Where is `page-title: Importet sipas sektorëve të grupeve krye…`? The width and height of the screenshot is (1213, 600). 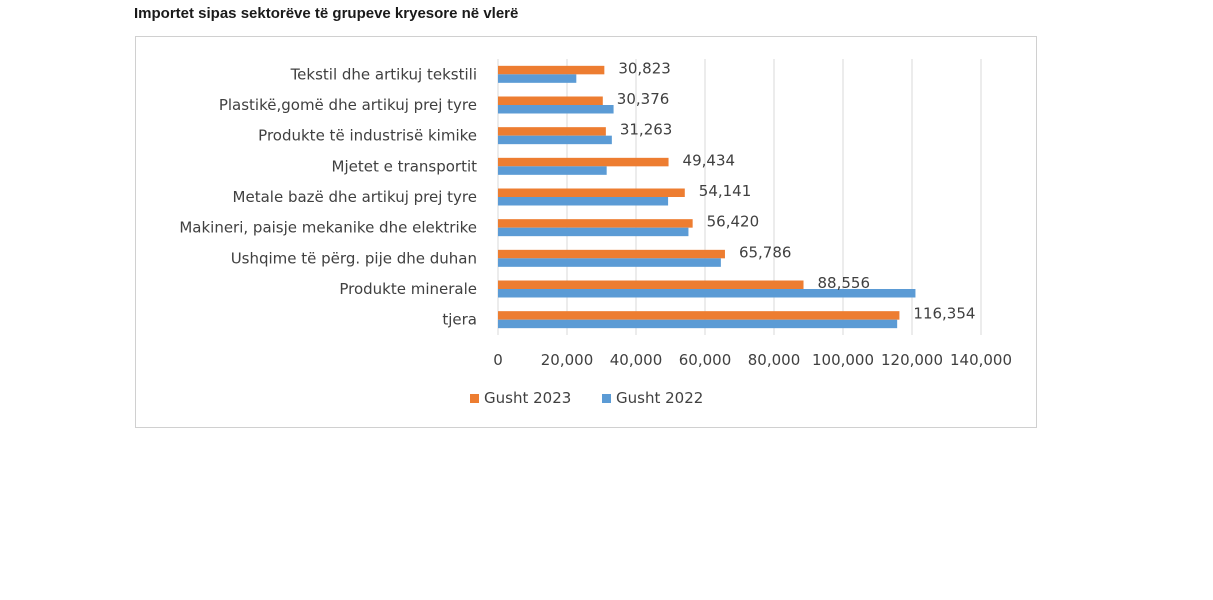 page-title: Importet sipas sektorëve të grupeve krye… is located at coordinates (326, 13).